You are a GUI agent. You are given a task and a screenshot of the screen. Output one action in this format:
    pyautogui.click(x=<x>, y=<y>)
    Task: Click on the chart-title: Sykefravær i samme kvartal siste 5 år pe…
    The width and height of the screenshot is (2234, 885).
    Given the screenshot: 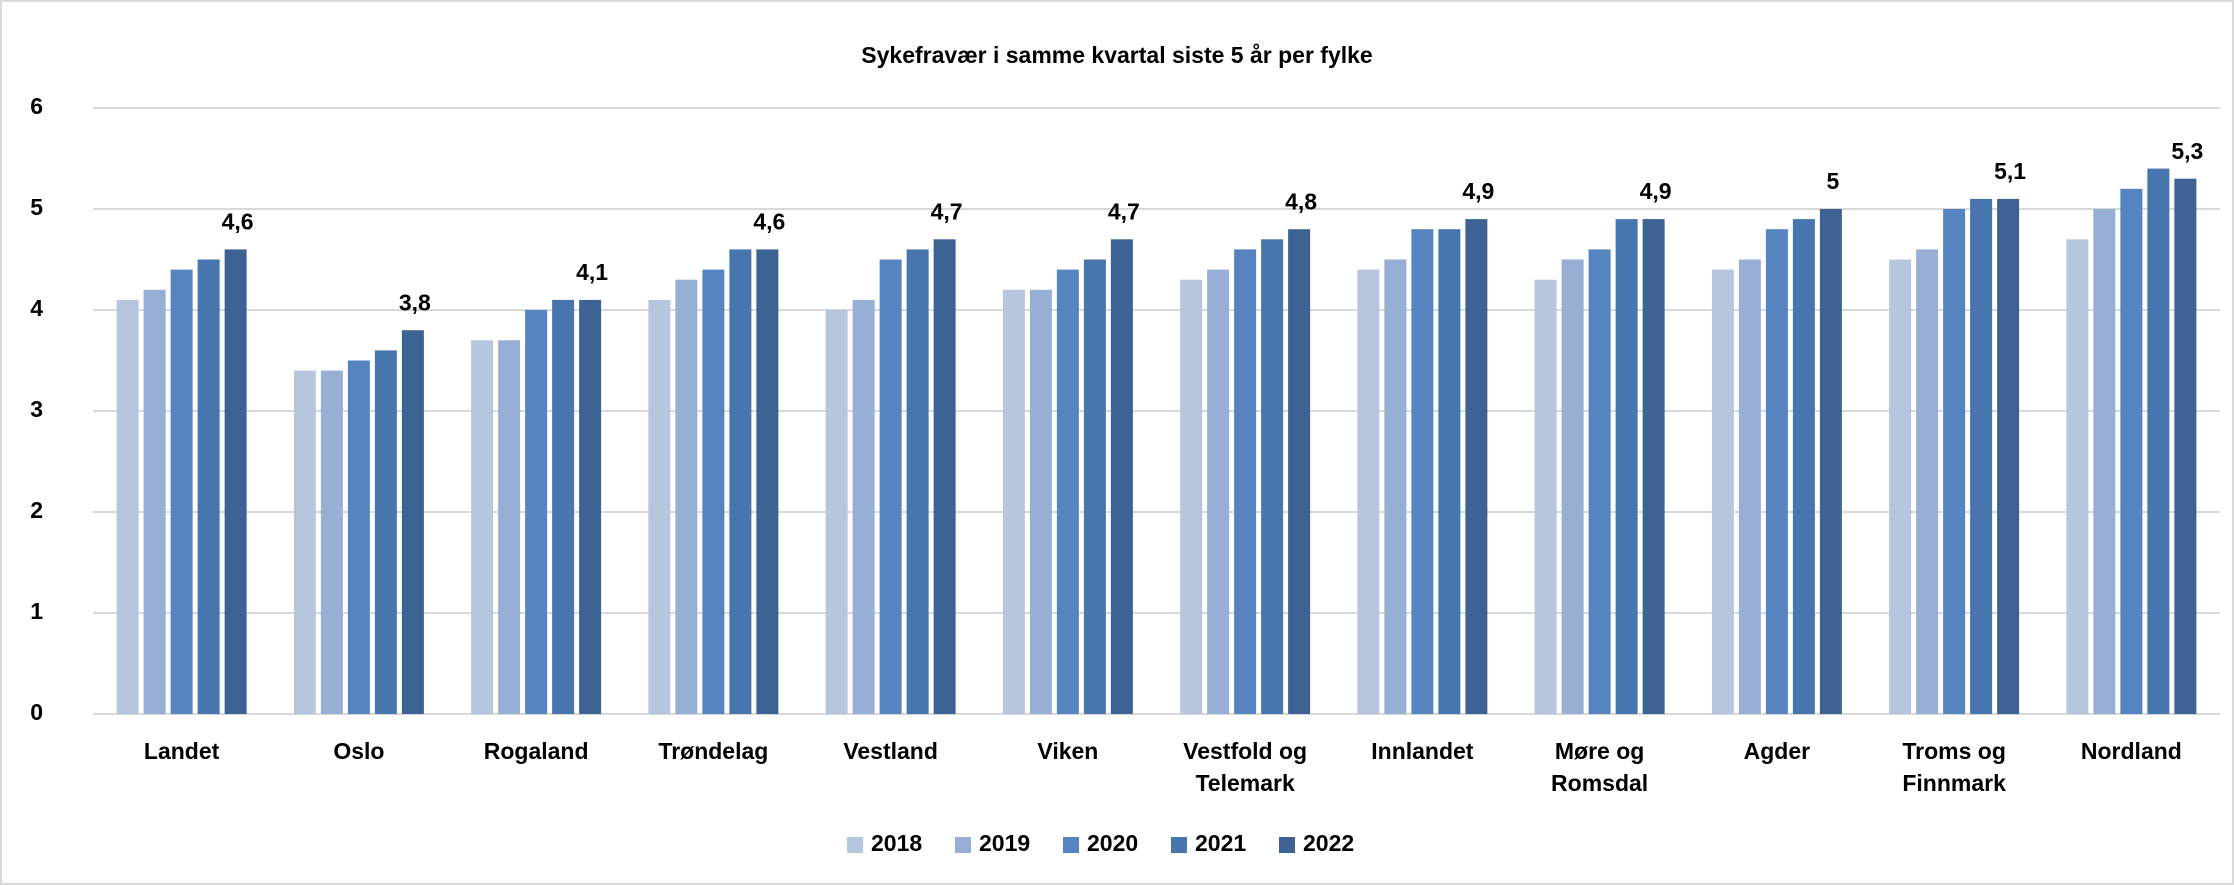 What is the action you would take?
    pyautogui.click(x=1116, y=55)
    